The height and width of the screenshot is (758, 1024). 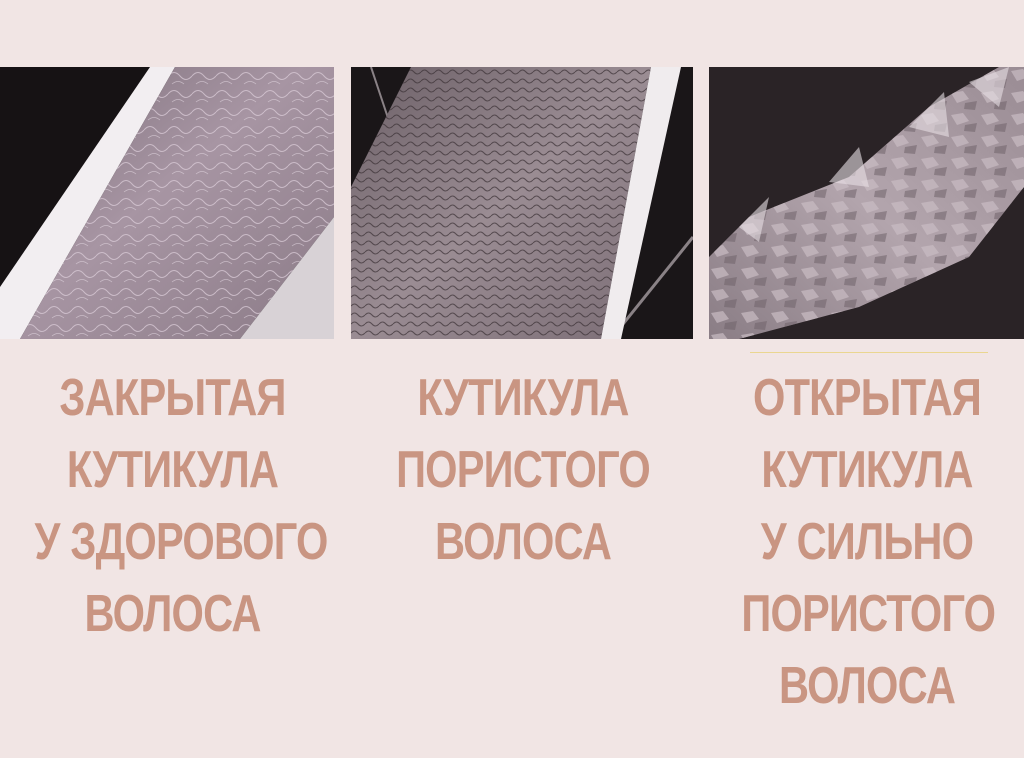 What do you see at coordinates (866, 203) in the screenshot?
I see `damaged-hair-micrograph` at bounding box center [866, 203].